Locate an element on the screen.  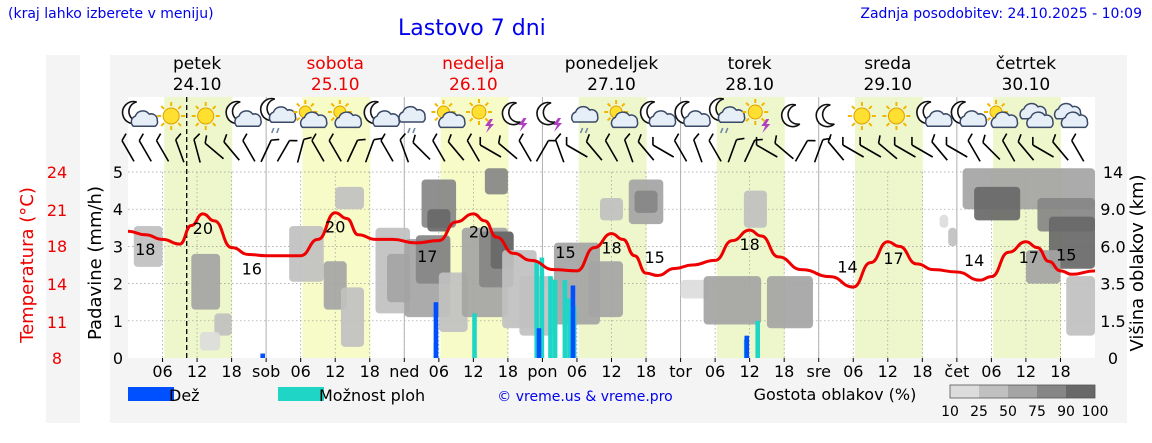
precip-tick-label: 2 is located at coordinates (118, 284).